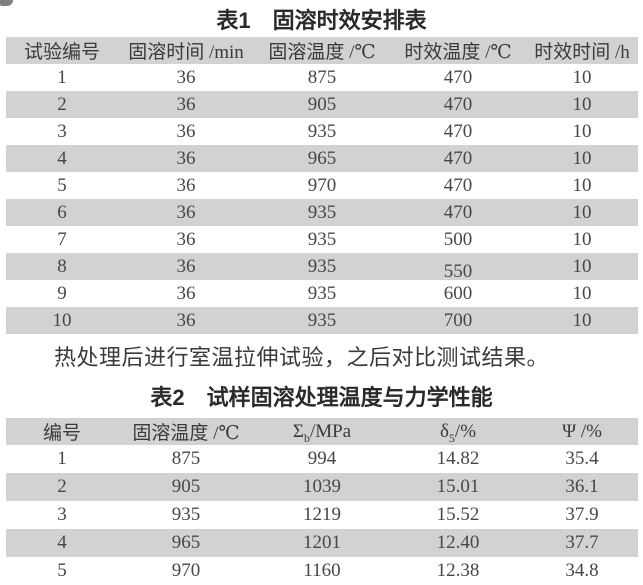 Image resolution: width=643 pixels, height=585 pixels. Describe the element at coordinates (458, 293) in the screenshot. I see `table-cell: 600` at that location.